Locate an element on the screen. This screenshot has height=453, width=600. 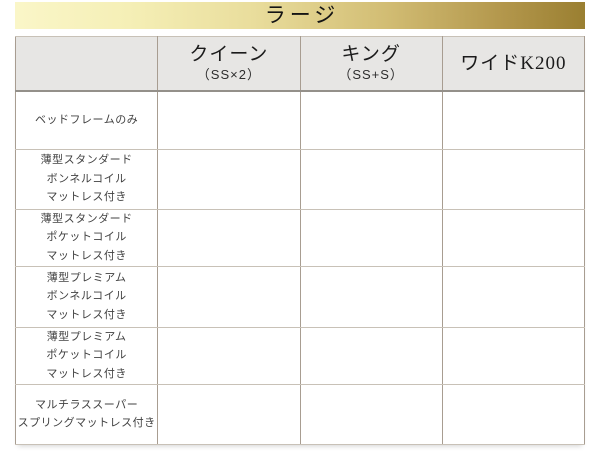
table-row: 薄型プレミアム ポケットコイル マットレス付き is located at coordinates (300, 355).